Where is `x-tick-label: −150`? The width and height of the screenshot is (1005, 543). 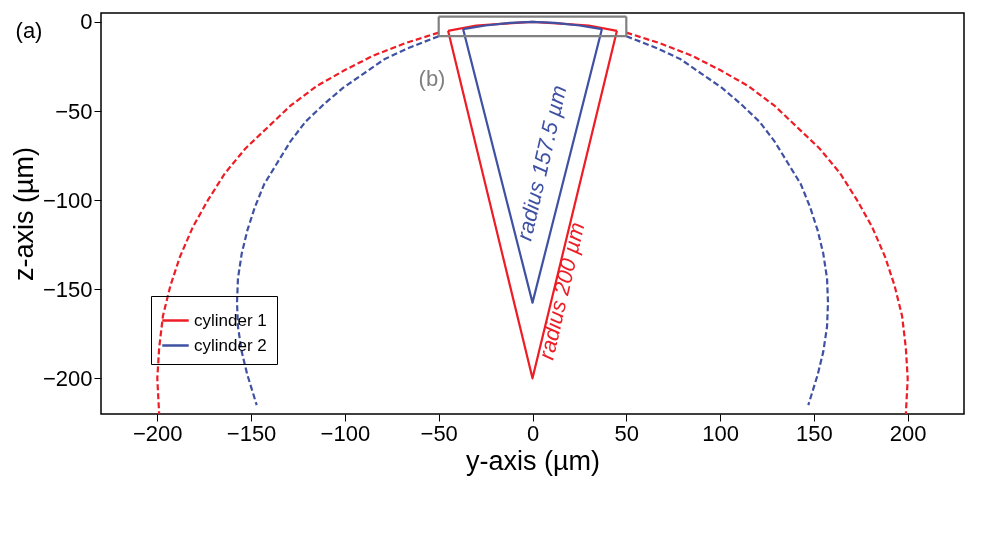 x-tick-label: −150 is located at coordinates (251, 433).